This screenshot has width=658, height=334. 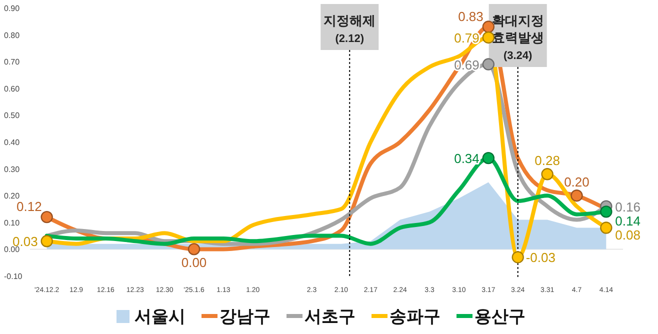 What do you see at coordinates (194, 262) in the screenshot?
I see `data-label: 0.00` at bounding box center [194, 262].